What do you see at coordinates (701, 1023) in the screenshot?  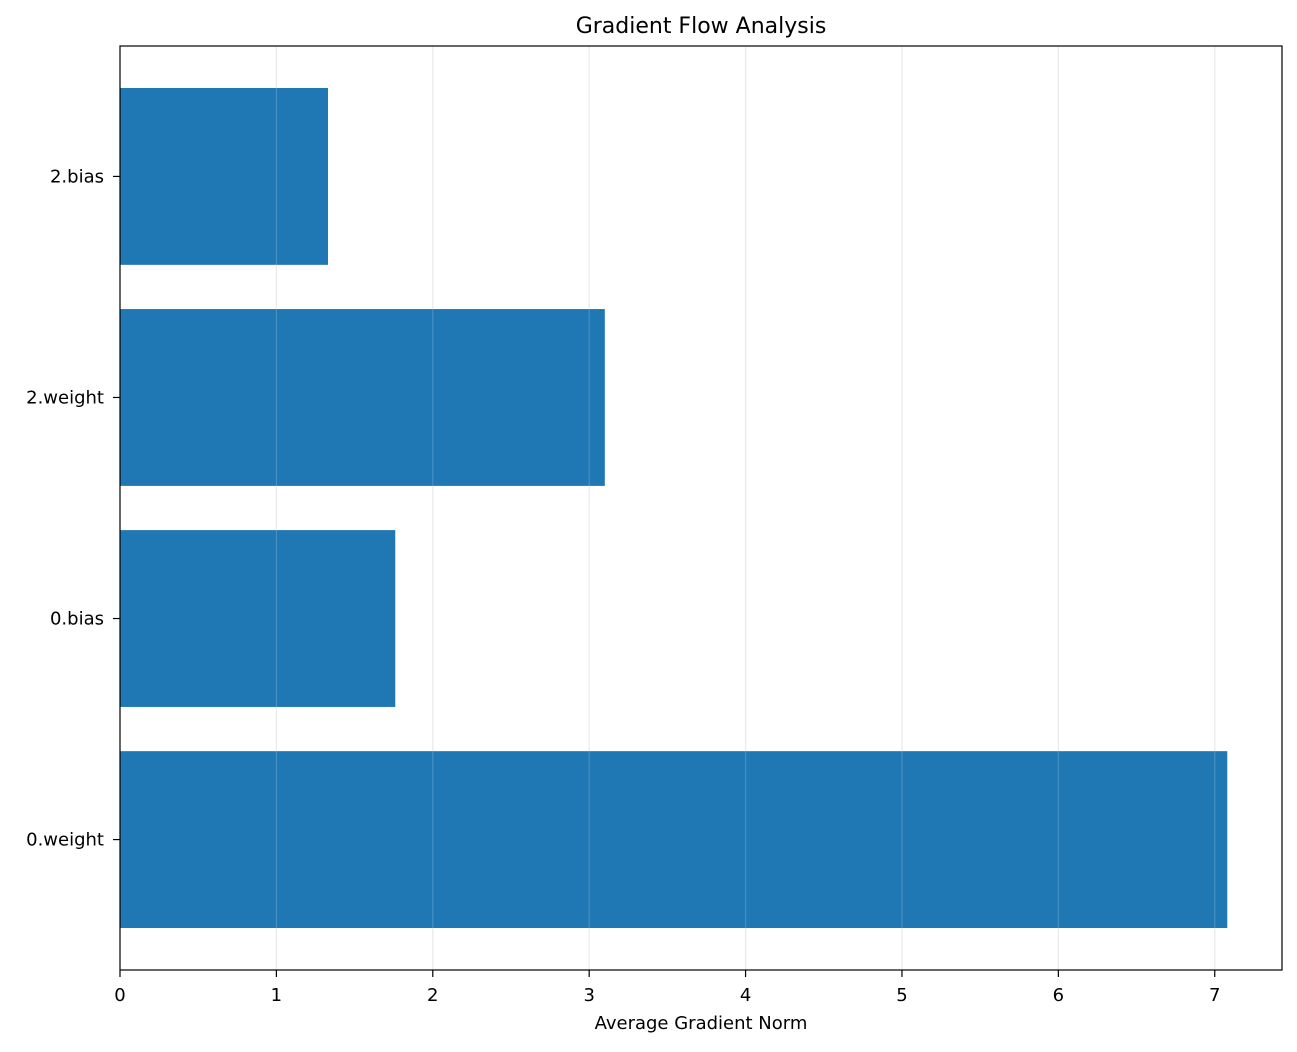 I see `x-axis-label: Average Gradient Norm` at bounding box center [701, 1023].